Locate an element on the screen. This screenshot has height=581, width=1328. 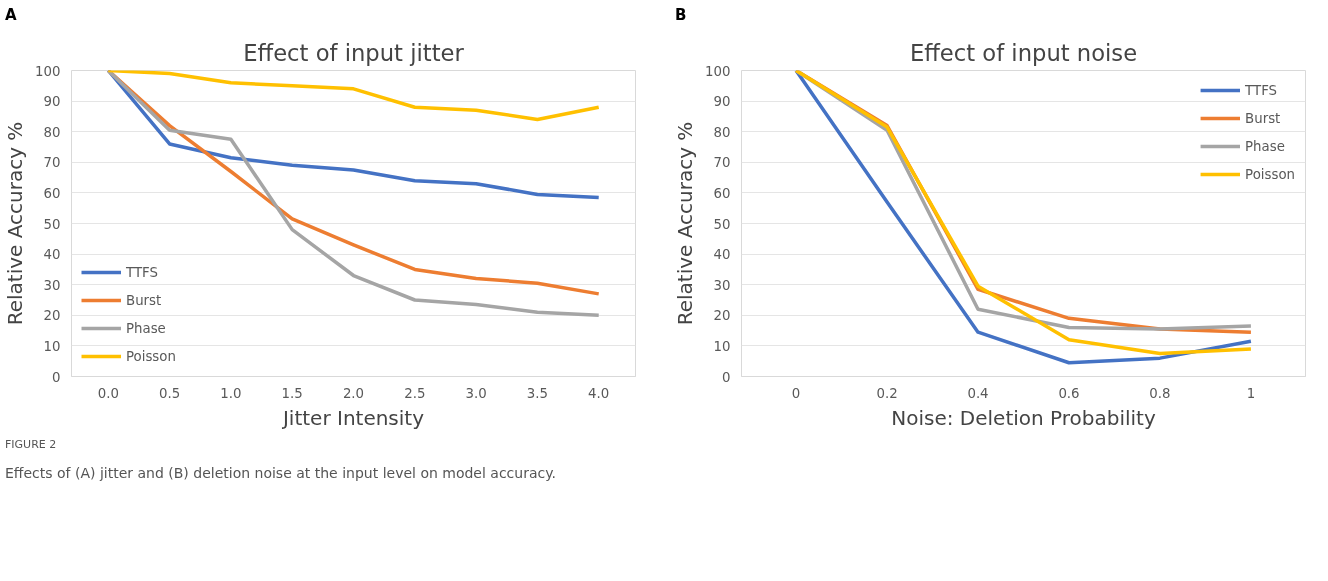
x-tick-label: 1.5 is located at coordinates (292, 393).